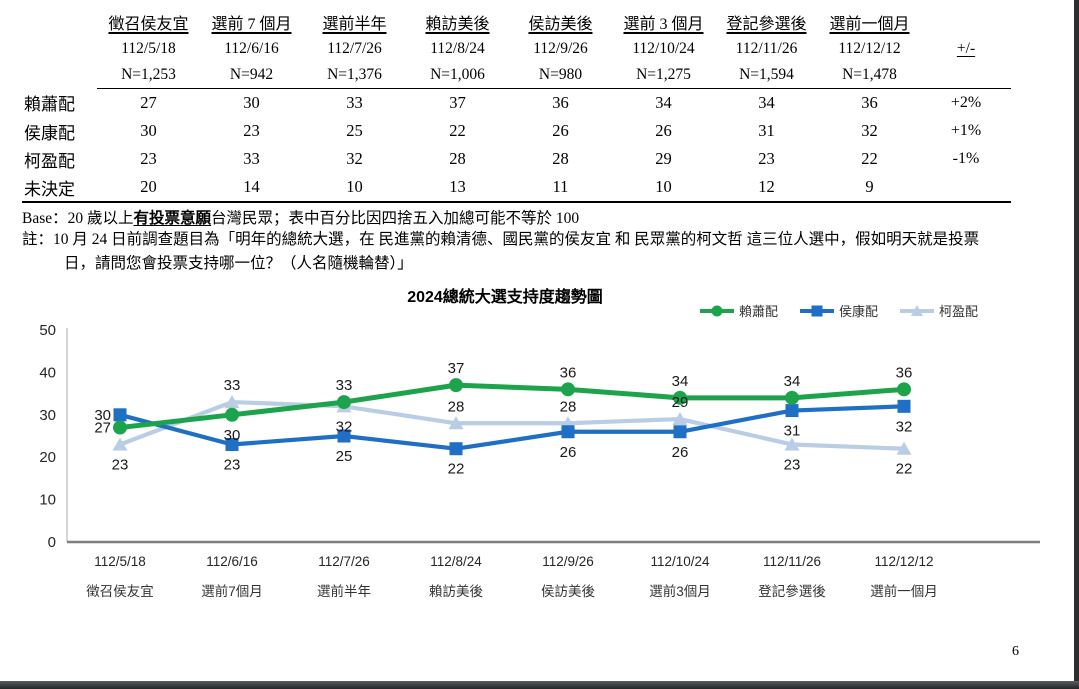 This screenshot has width=1079, height=689. Describe the element at coordinates (766, 75) in the screenshot. I see `column-header-n: N=1,594` at that location.